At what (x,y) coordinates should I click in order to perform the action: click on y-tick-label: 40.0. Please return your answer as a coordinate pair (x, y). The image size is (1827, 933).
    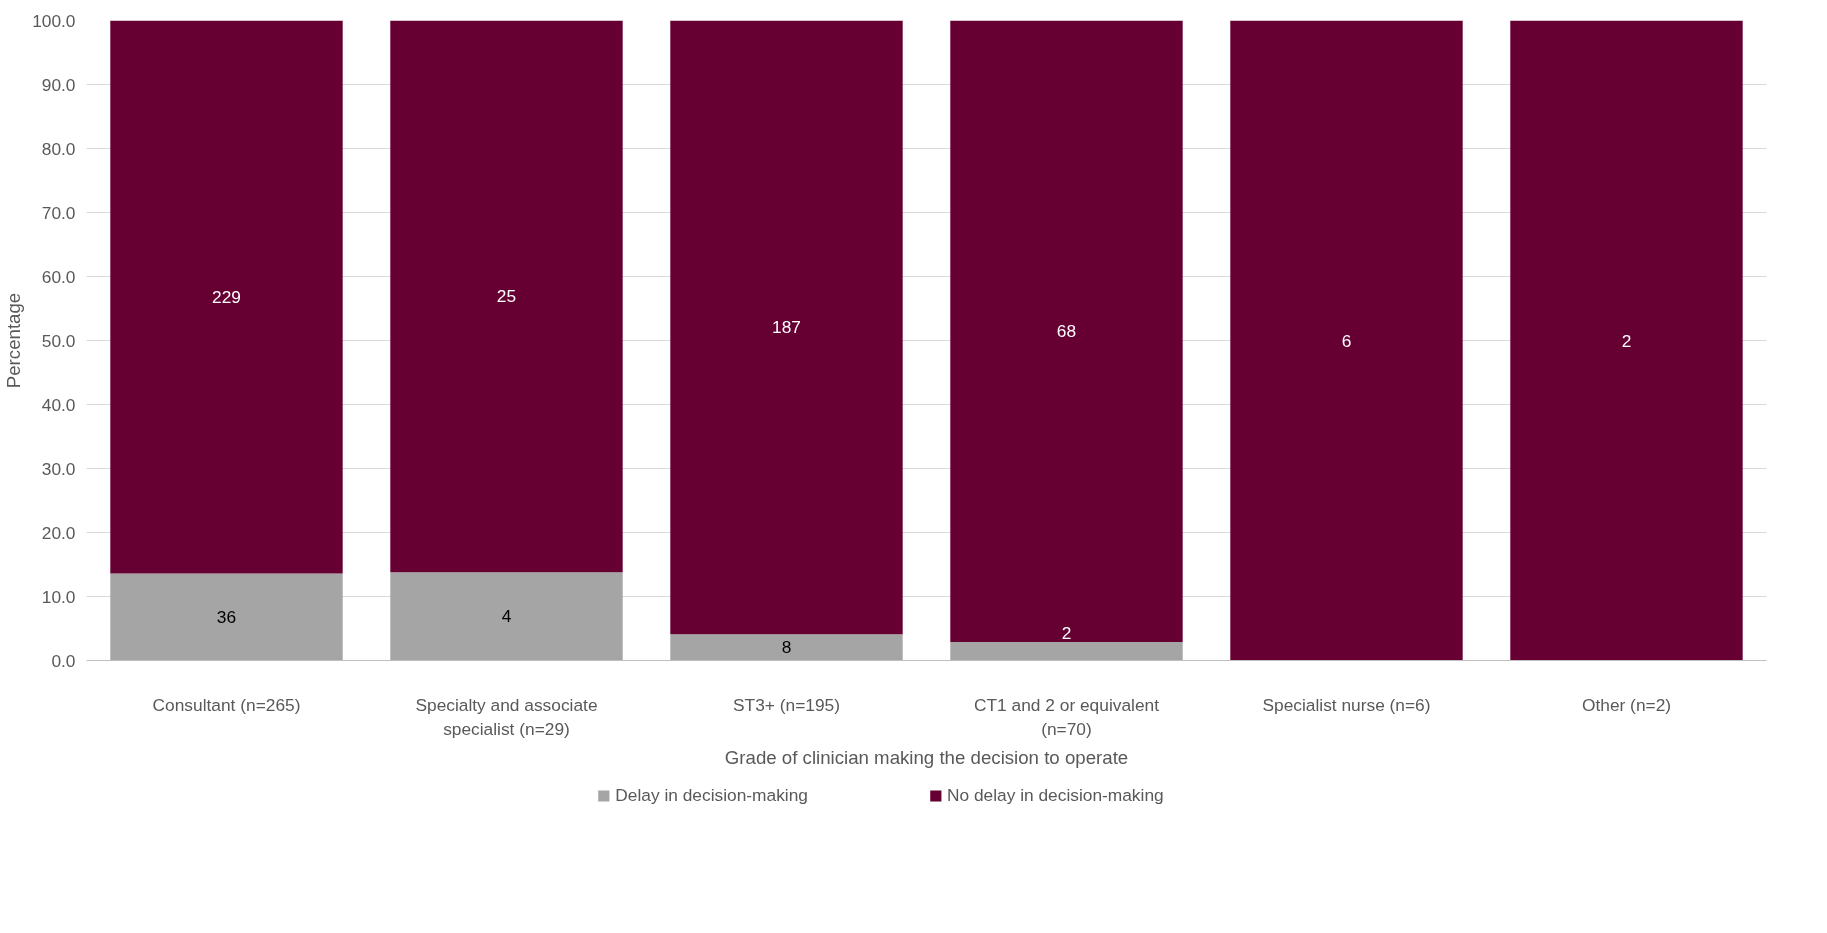
    Looking at the image, I should click on (58, 404).